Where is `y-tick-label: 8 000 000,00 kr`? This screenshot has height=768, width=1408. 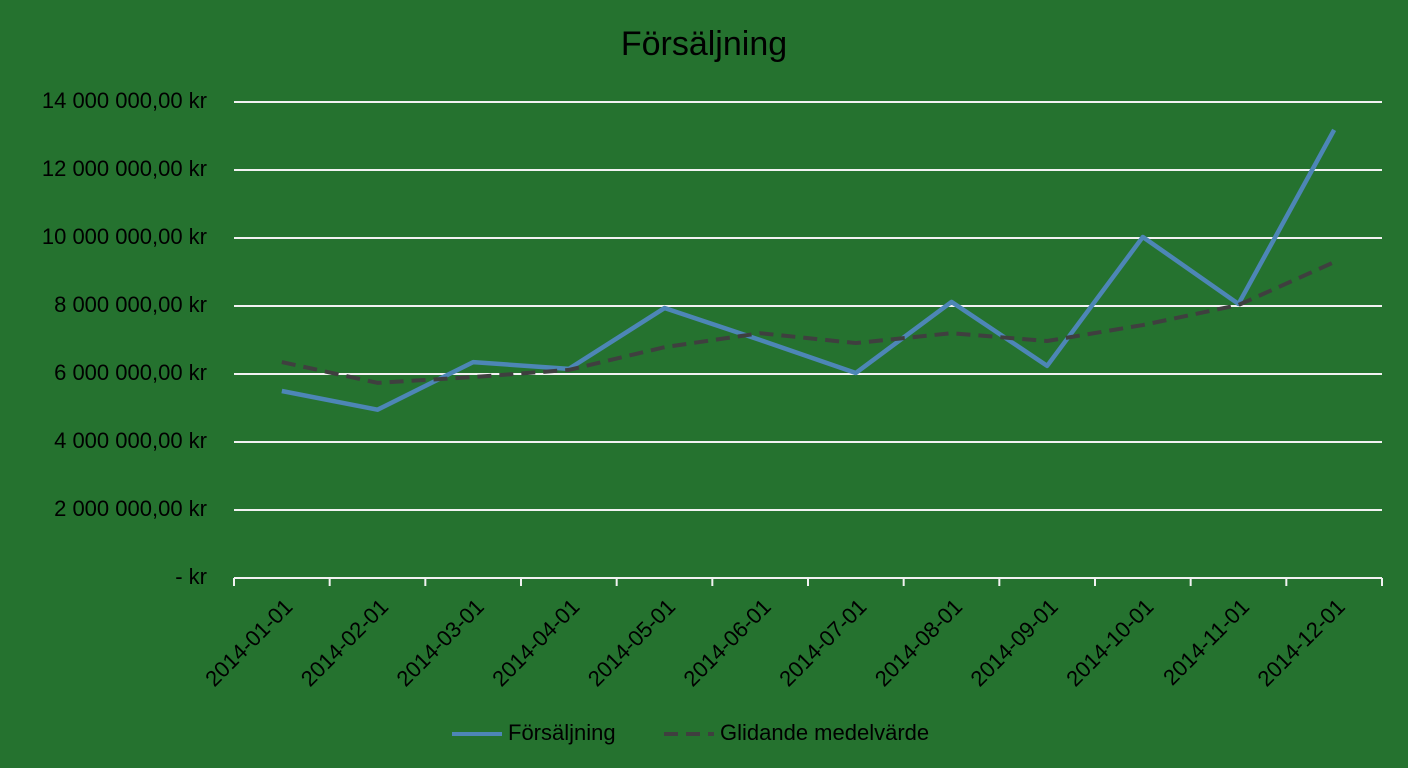 y-tick-label: 8 000 000,00 kr is located at coordinates (130, 304).